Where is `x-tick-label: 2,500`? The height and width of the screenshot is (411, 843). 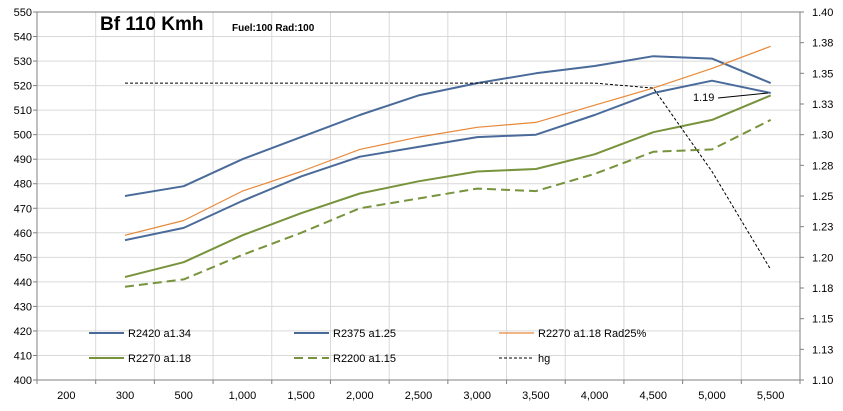 x-tick-label: 2,500 is located at coordinates (419, 396).